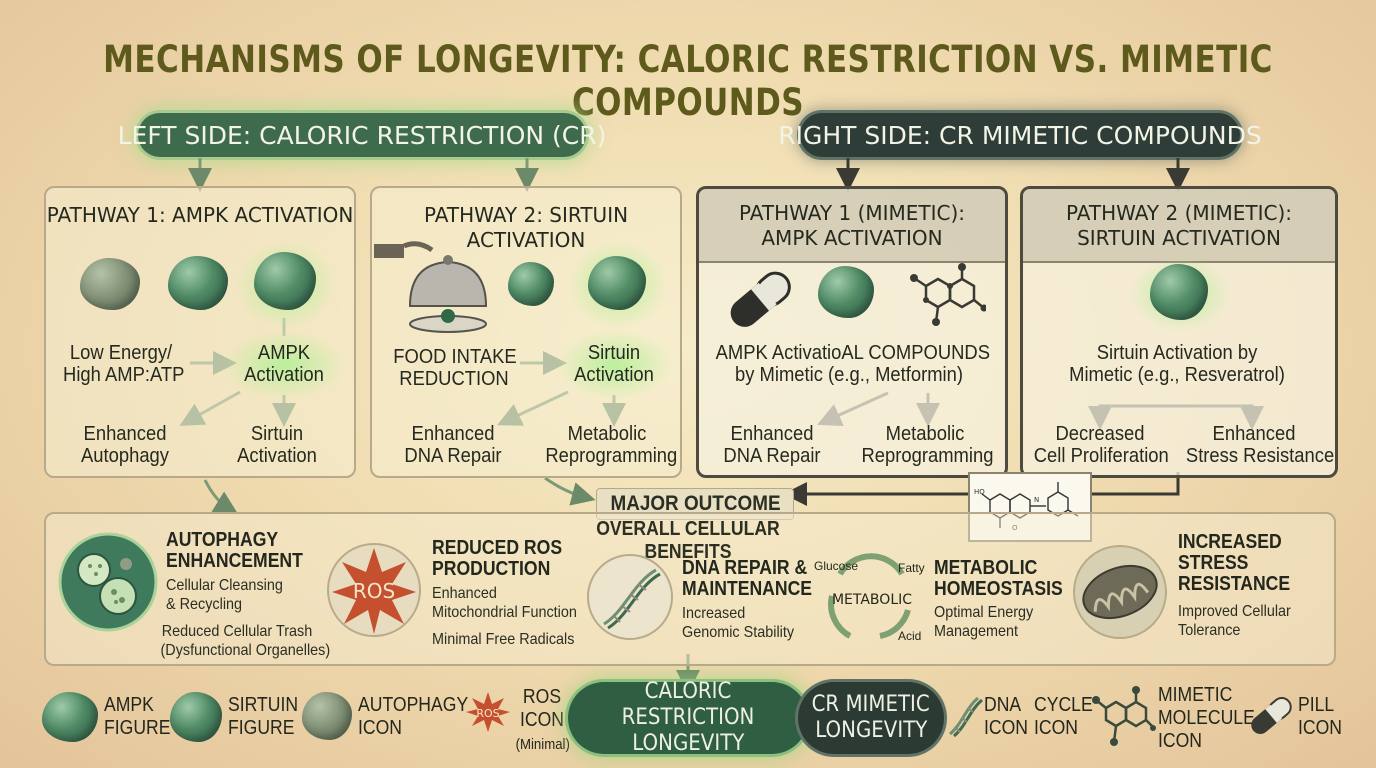 This screenshot has height=768, width=1376. Describe the element at coordinates (1206, 718) in the screenshot. I see `legend-mimetic: MIMETIC MOLECULE ICON` at that location.